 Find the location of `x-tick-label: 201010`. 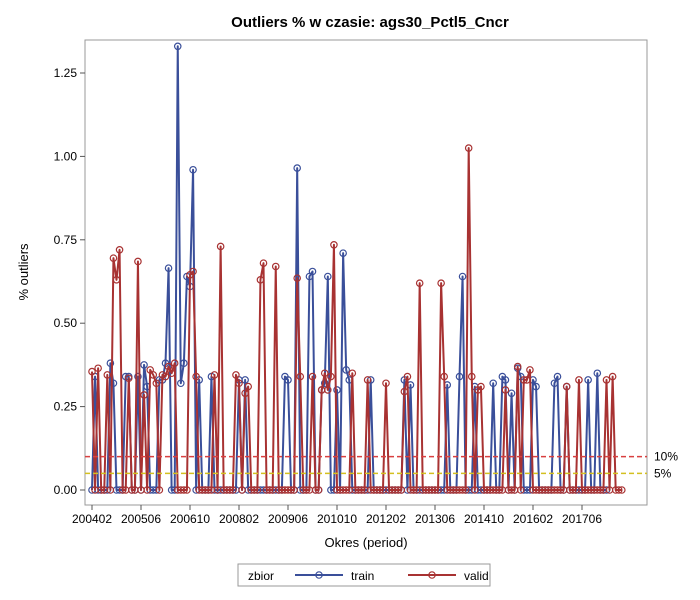

x-tick-label: 201010 is located at coordinates (337, 519).